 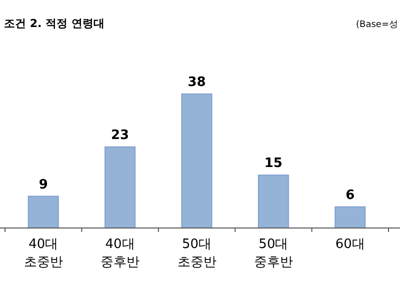 What do you see at coordinates (350, 195) in the screenshot?
I see `data-label: 6` at bounding box center [350, 195].